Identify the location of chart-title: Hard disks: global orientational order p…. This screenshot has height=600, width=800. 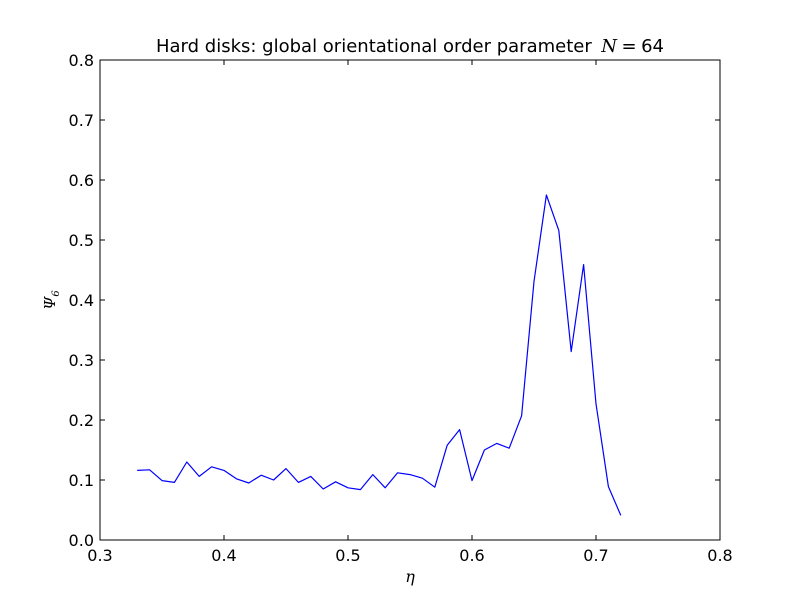
(410, 46).